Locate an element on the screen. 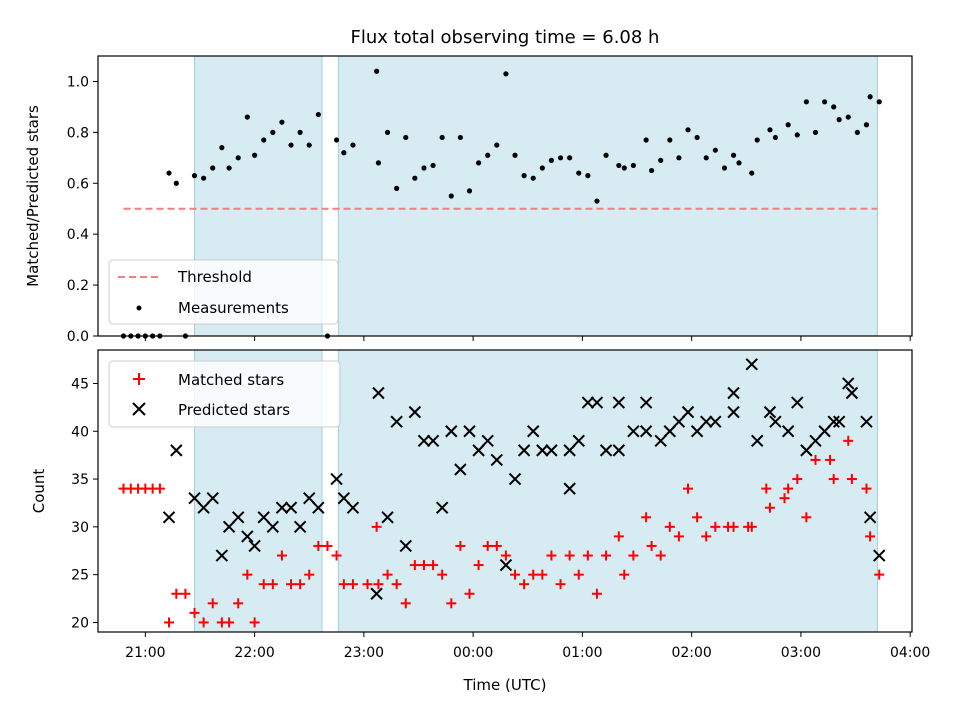 The width and height of the screenshot is (960, 720). legend-x-marker is located at coordinates (139, 409).